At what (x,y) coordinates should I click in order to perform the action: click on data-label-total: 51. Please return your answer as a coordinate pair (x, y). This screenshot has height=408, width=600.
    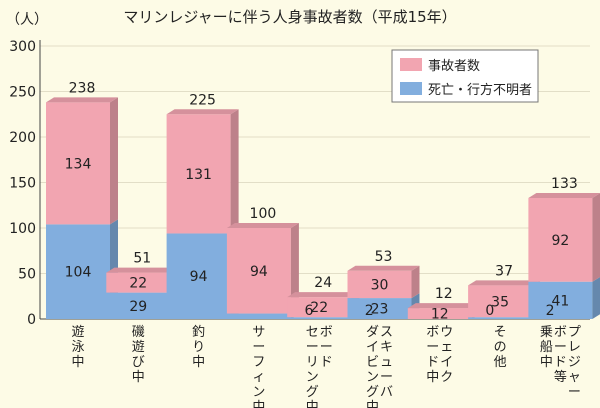
    Looking at the image, I should click on (142, 259).